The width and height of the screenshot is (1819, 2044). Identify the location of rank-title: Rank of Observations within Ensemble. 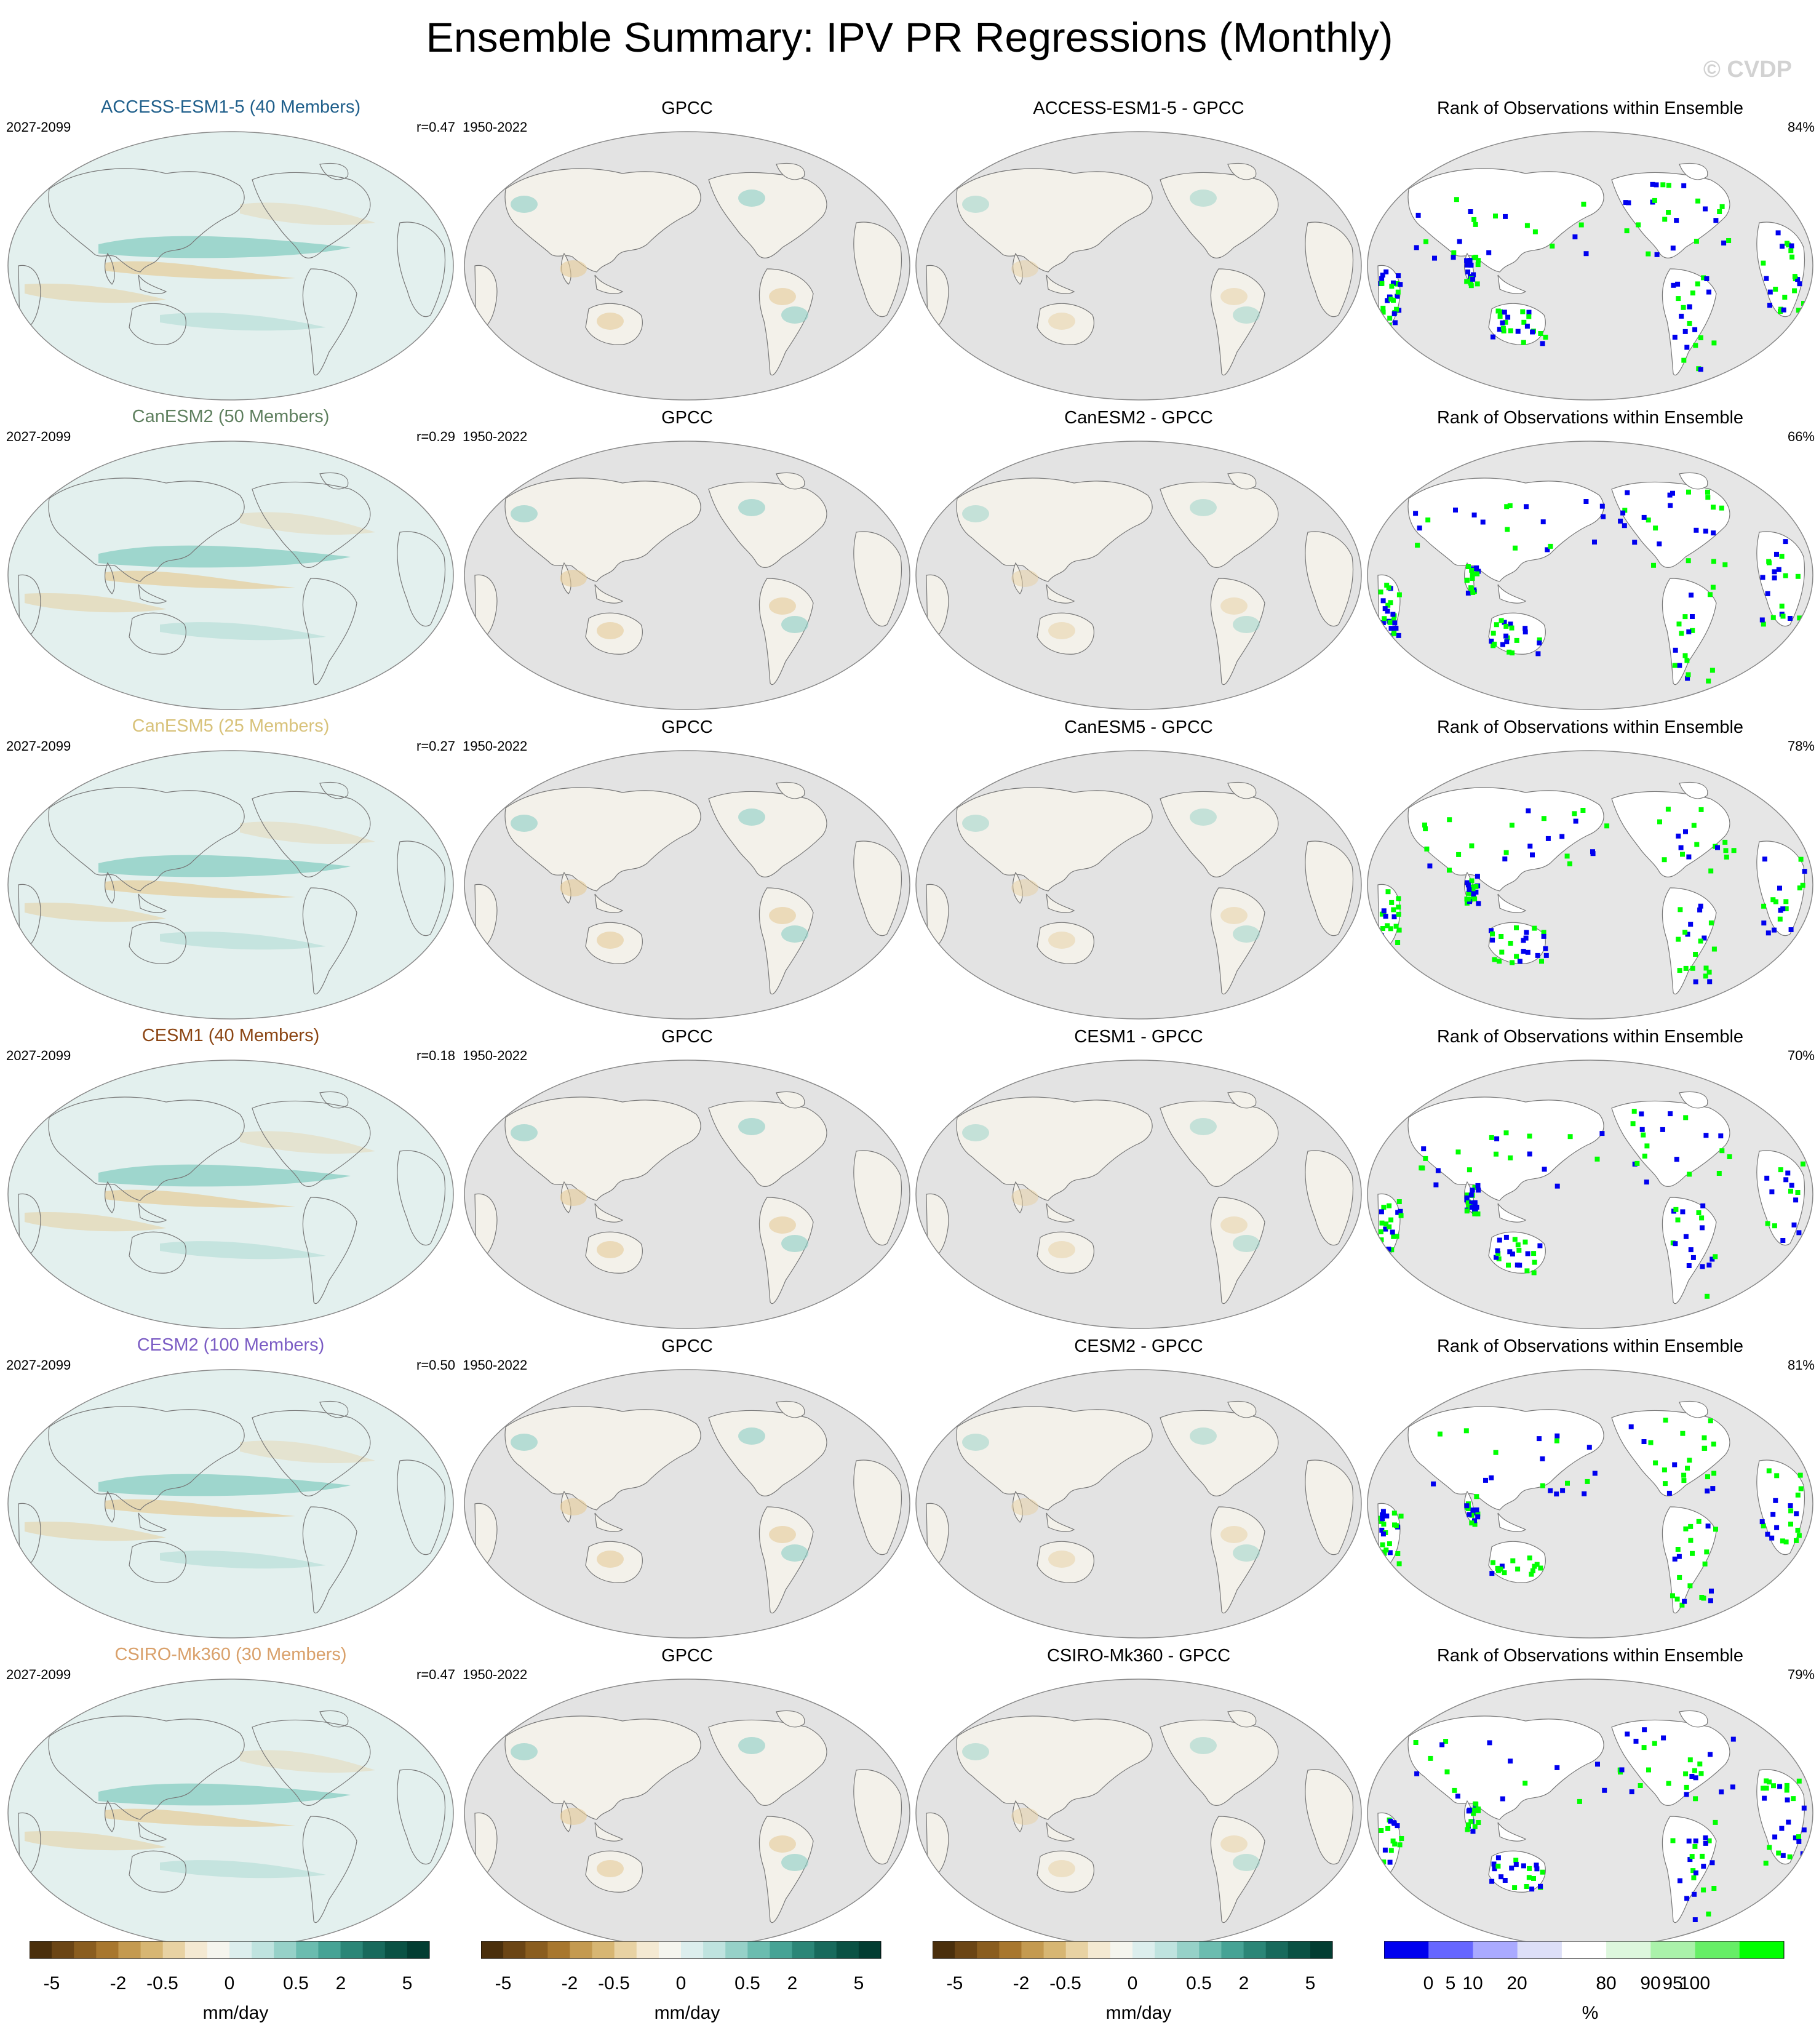
(1590, 108).